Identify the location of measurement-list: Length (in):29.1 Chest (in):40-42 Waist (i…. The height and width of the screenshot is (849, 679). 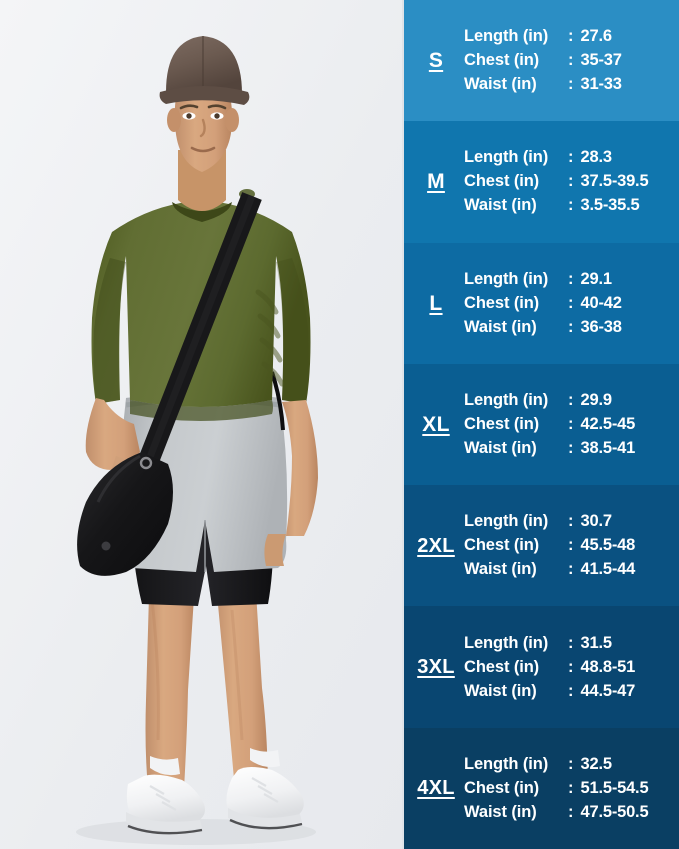
(571, 303).